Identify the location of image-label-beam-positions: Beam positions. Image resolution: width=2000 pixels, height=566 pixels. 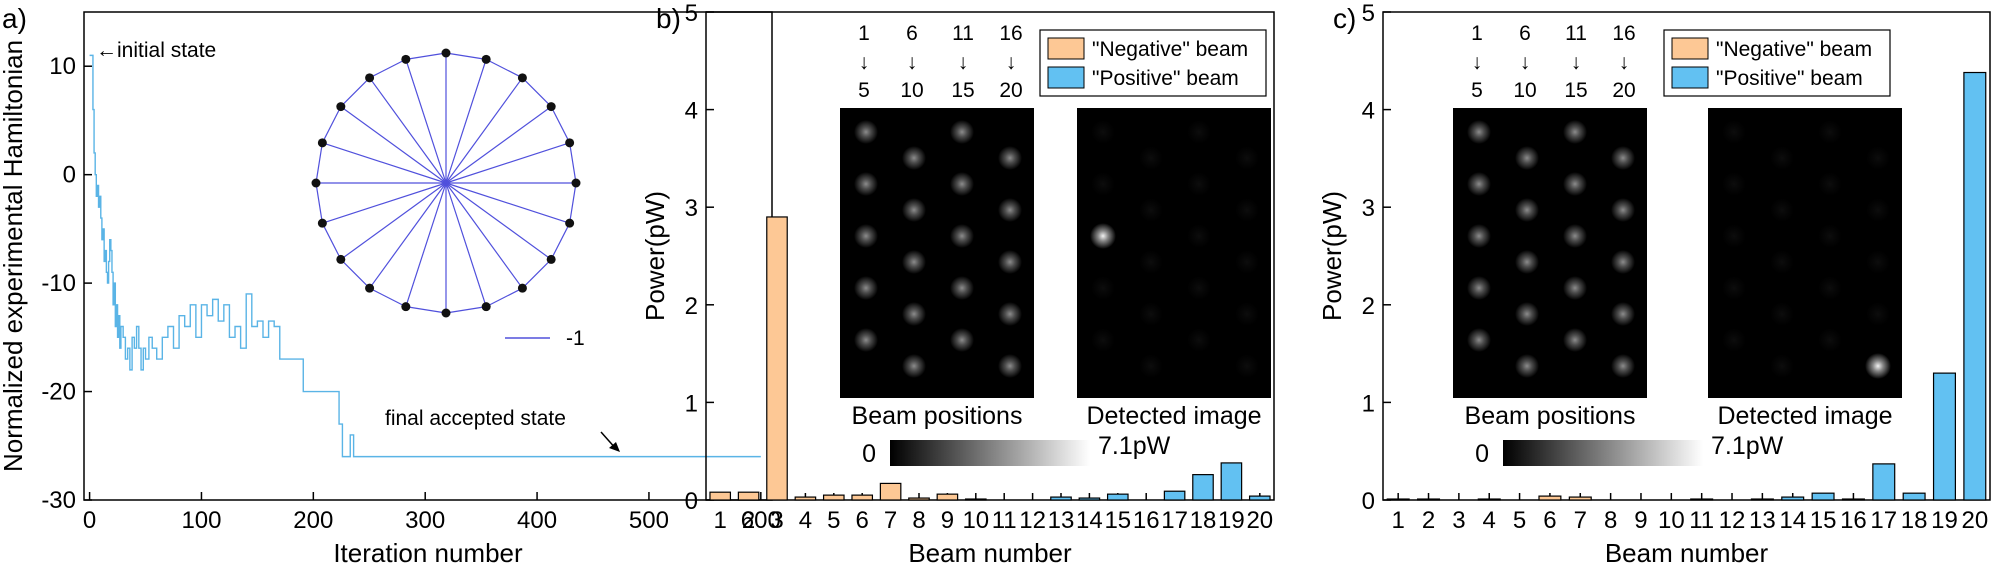
(937, 416).